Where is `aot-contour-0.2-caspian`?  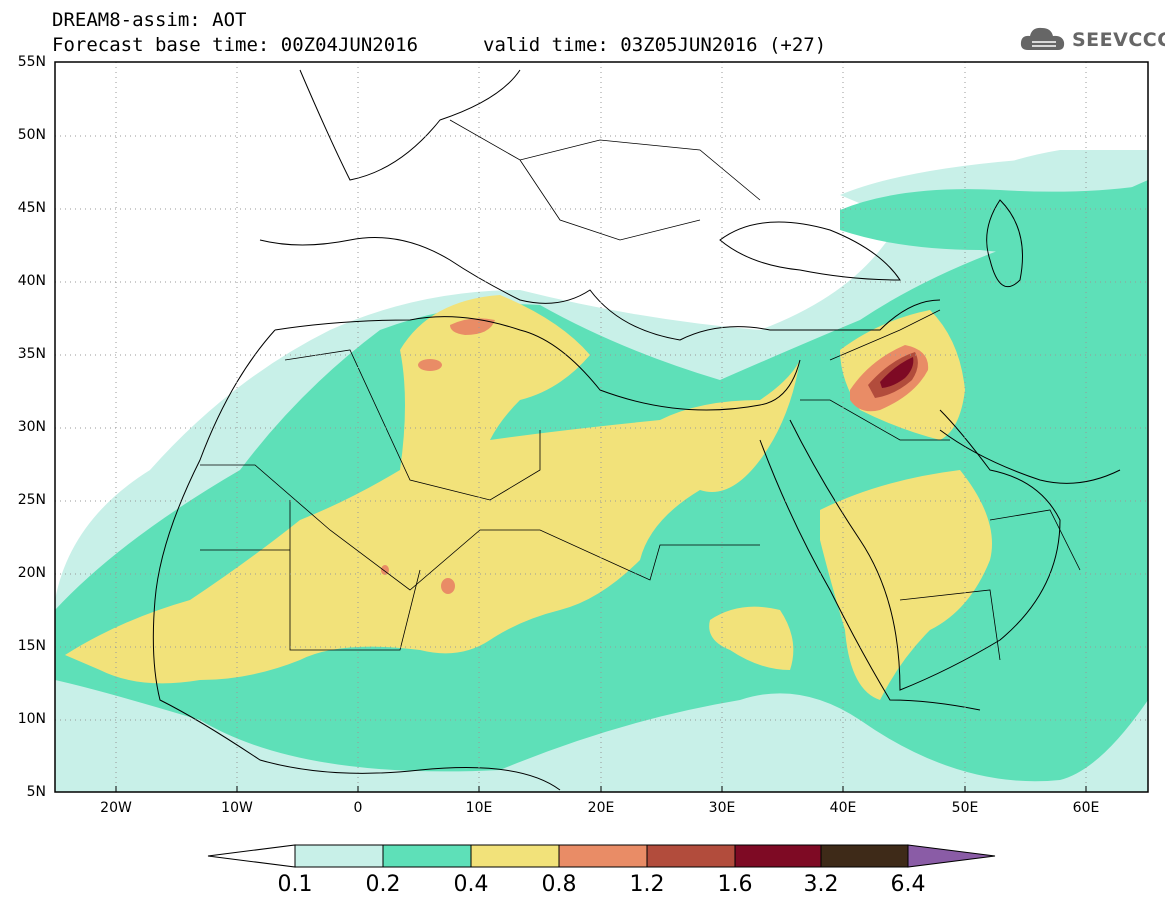 aot-contour-0.2-caspian is located at coordinates (994, 219).